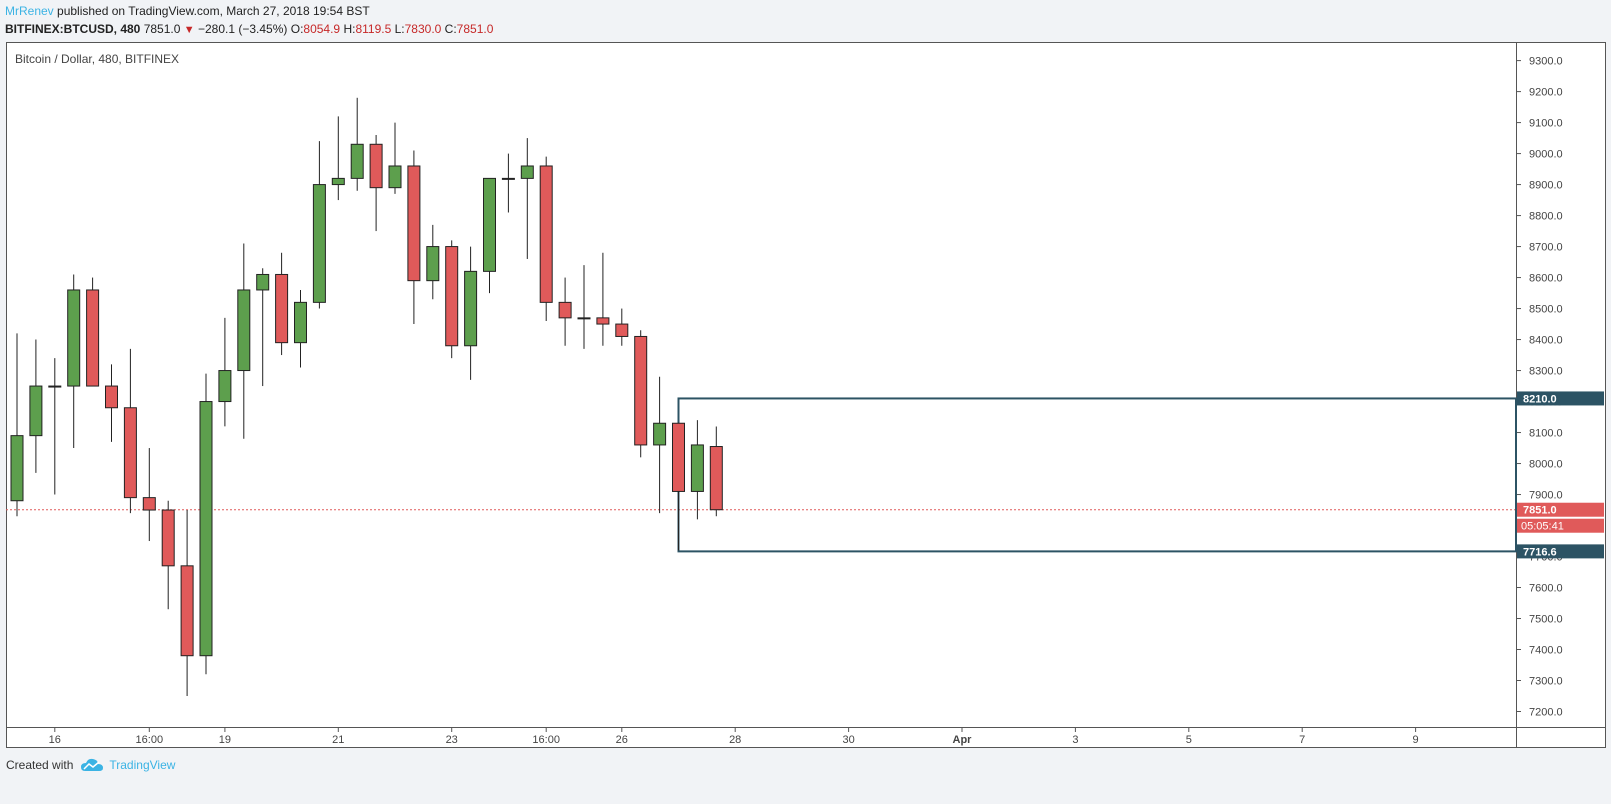 The image size is (1611, 804). I want to click on box-bottom-price-label-bg, so click(1560, 551).